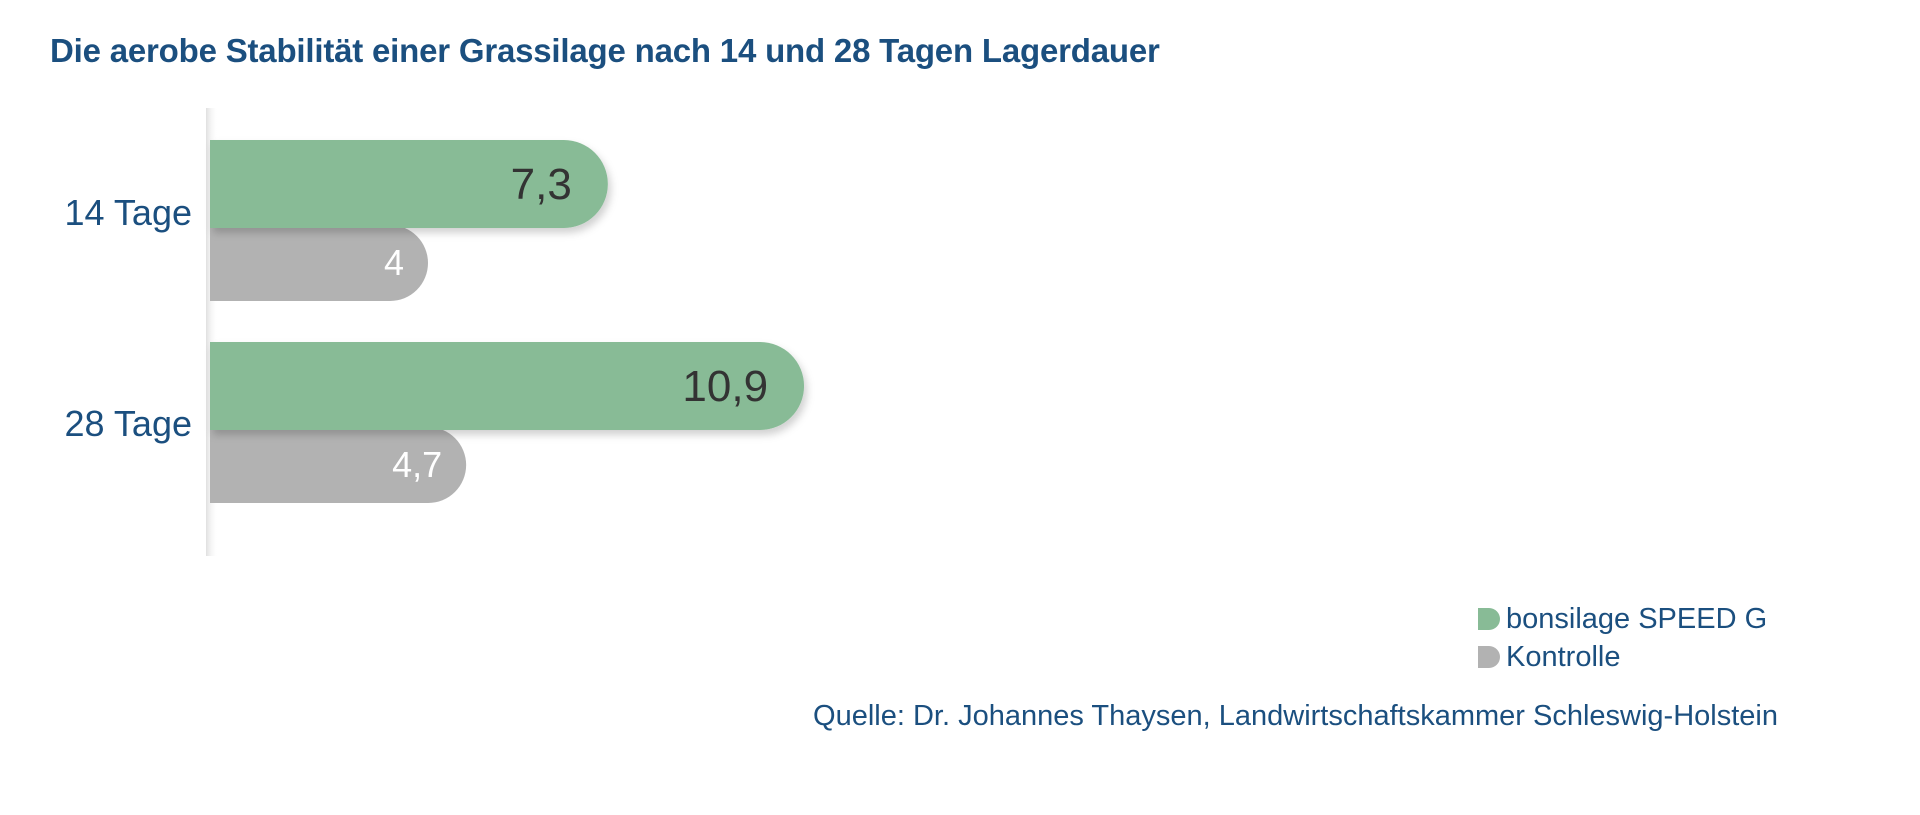  I want to click on data-label: 4, so click(394, 262).